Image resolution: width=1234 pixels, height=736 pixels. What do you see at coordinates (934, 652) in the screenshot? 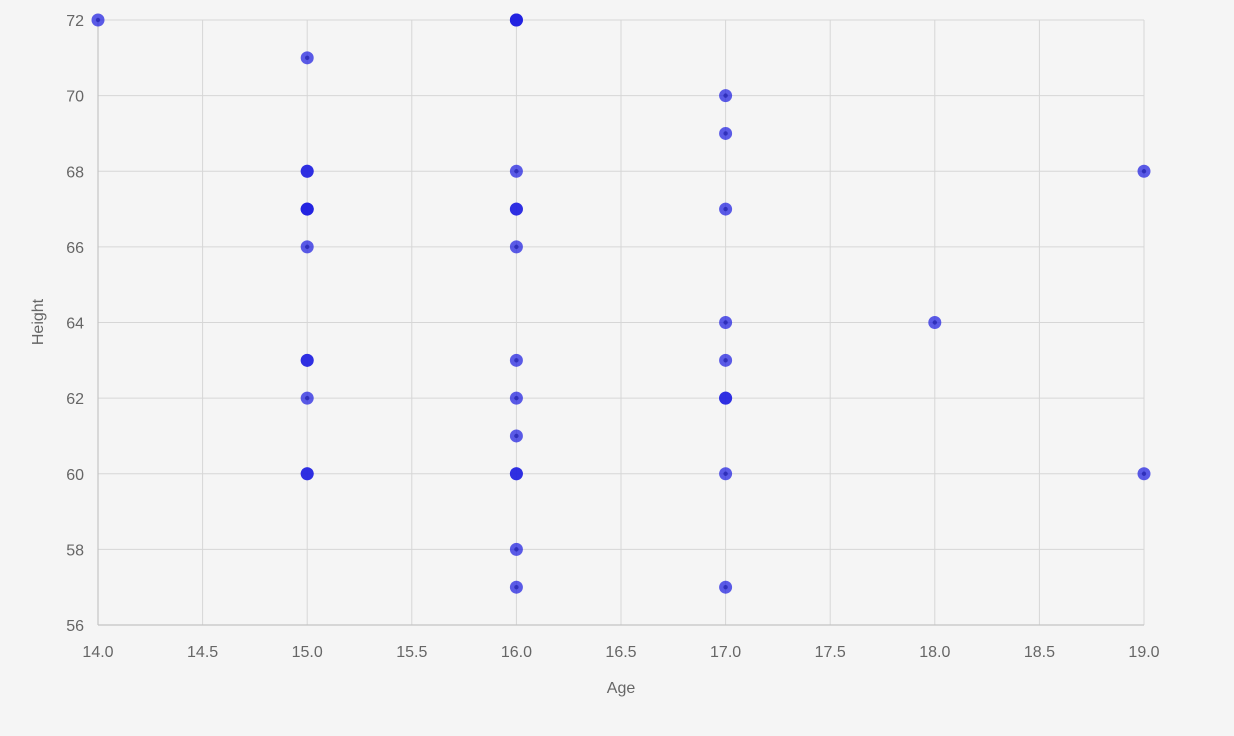
I see `x-tick-label: 18.0` at bounding box center [934, 652].